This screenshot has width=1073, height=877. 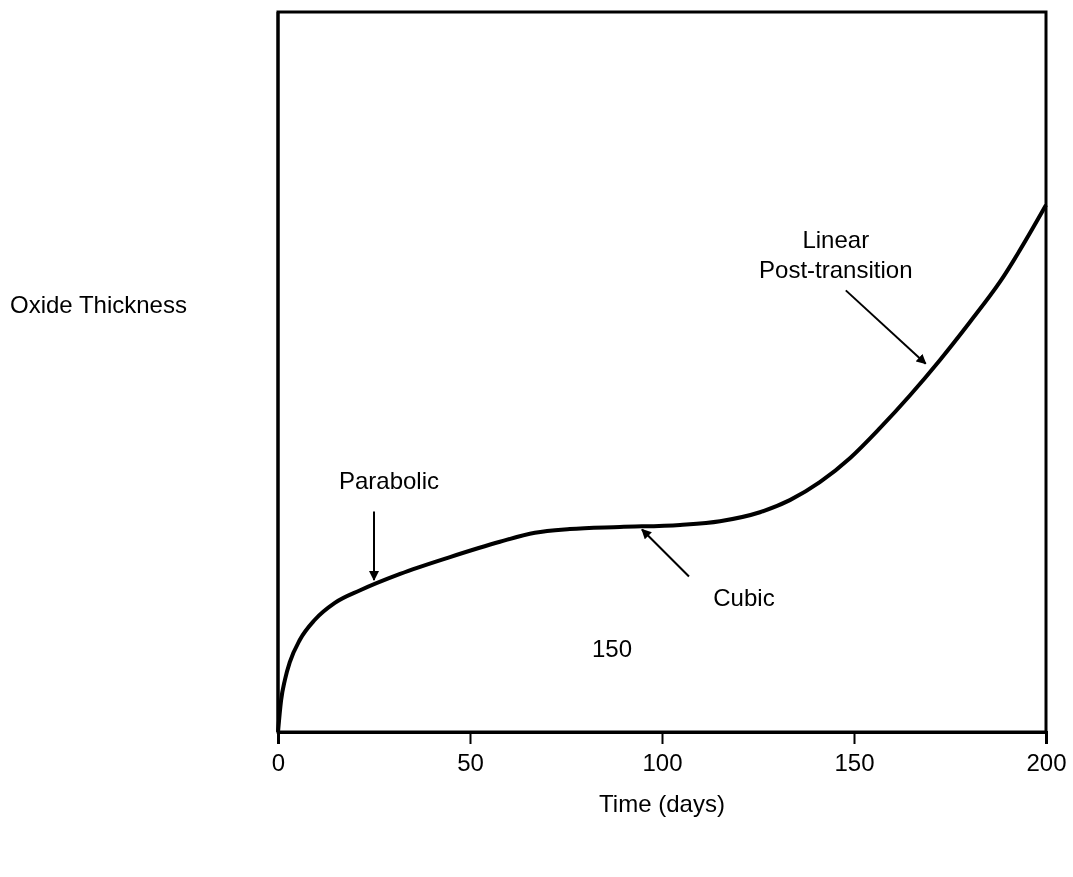 I want to click on y-axis-title: Oxide Thickness, so click(x=98, y=304).